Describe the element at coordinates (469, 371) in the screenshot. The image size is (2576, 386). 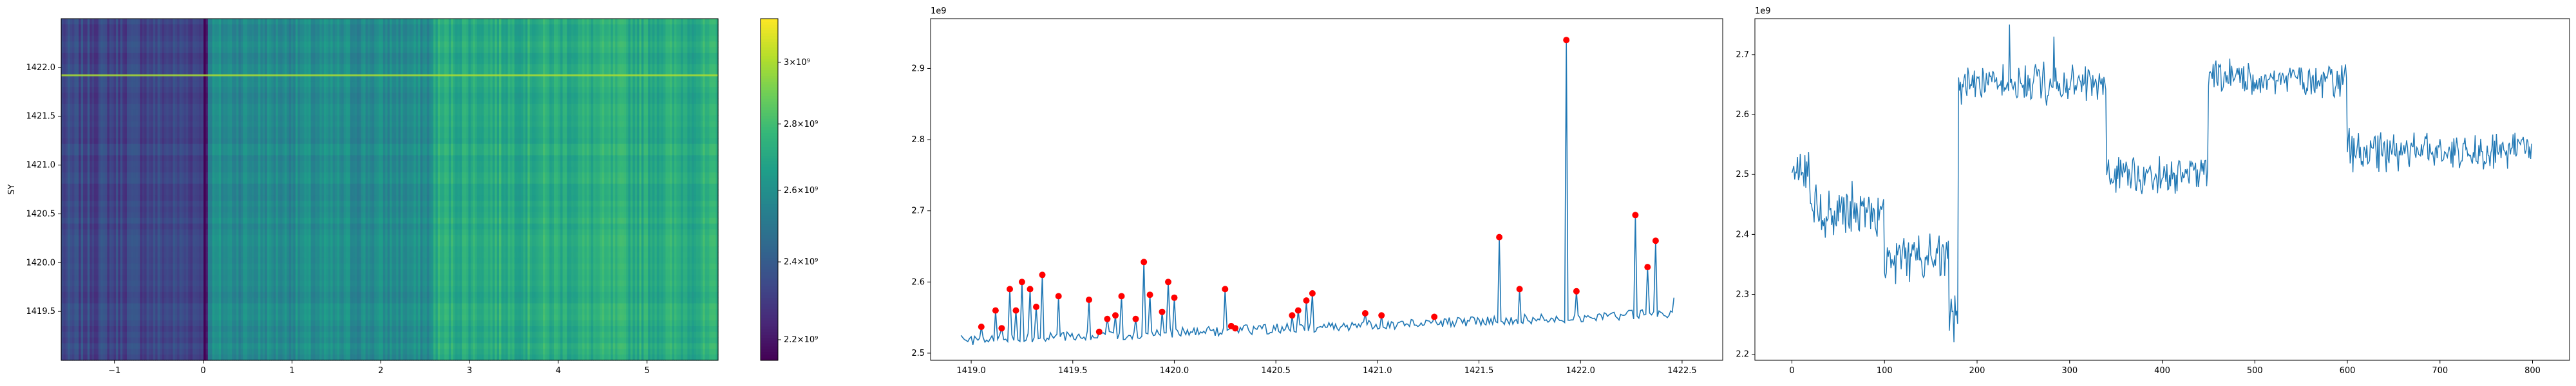
I see `heatmap-xtick-label: 3` at that location.